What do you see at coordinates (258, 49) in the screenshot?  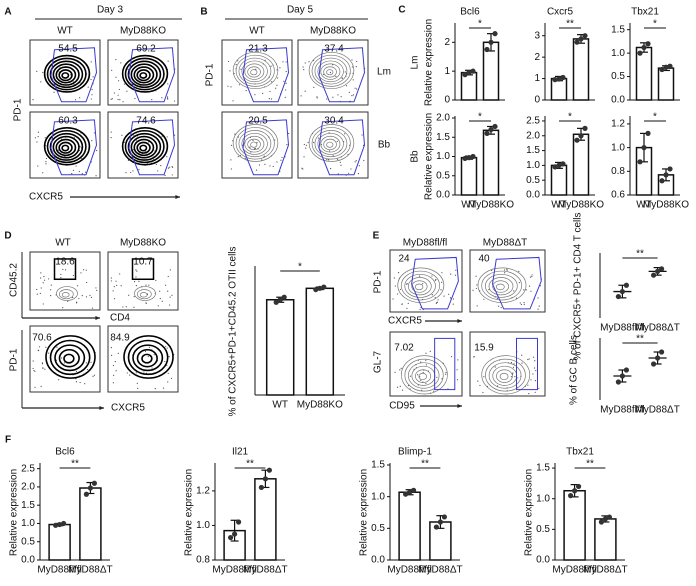 I see `gate-value: 21.3` at bounding box center [258, 49].